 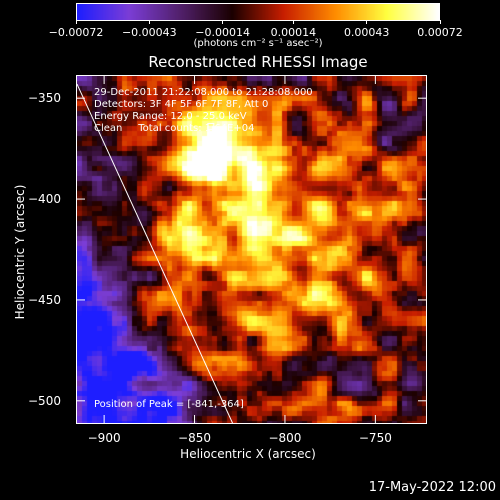 I want to click on timestamp: 17-May-2022 12:00, so click(x=432, y=487).